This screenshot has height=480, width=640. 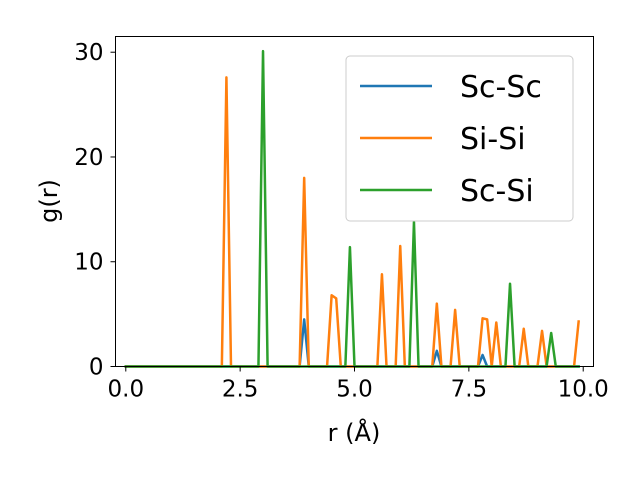 What do you see at coordinates (95, 210) in the screenshot?
I see `y-axis-ticks: 0 10 20 30` at bounding box center [95, 210].